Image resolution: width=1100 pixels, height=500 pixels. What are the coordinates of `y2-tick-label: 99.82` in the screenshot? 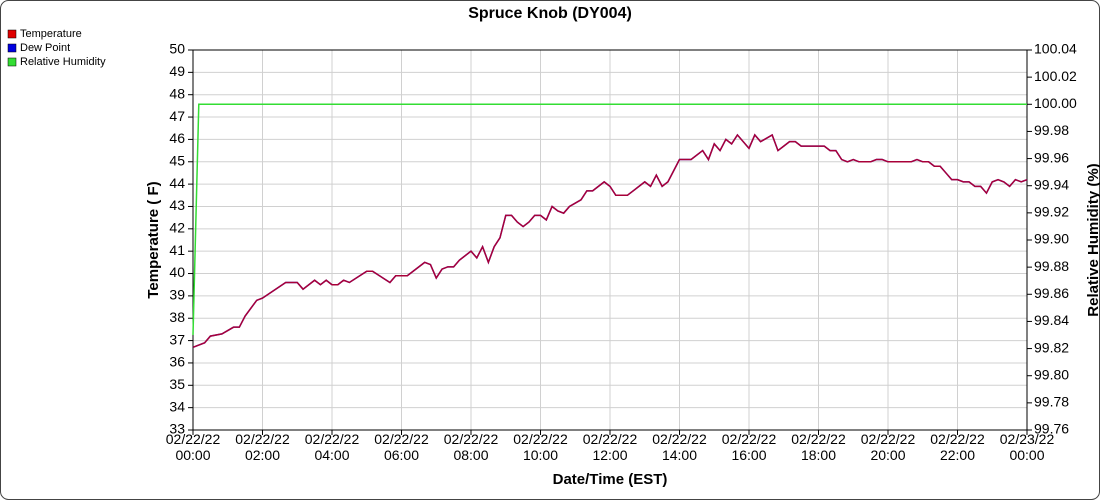 It's located at (1051, 347).